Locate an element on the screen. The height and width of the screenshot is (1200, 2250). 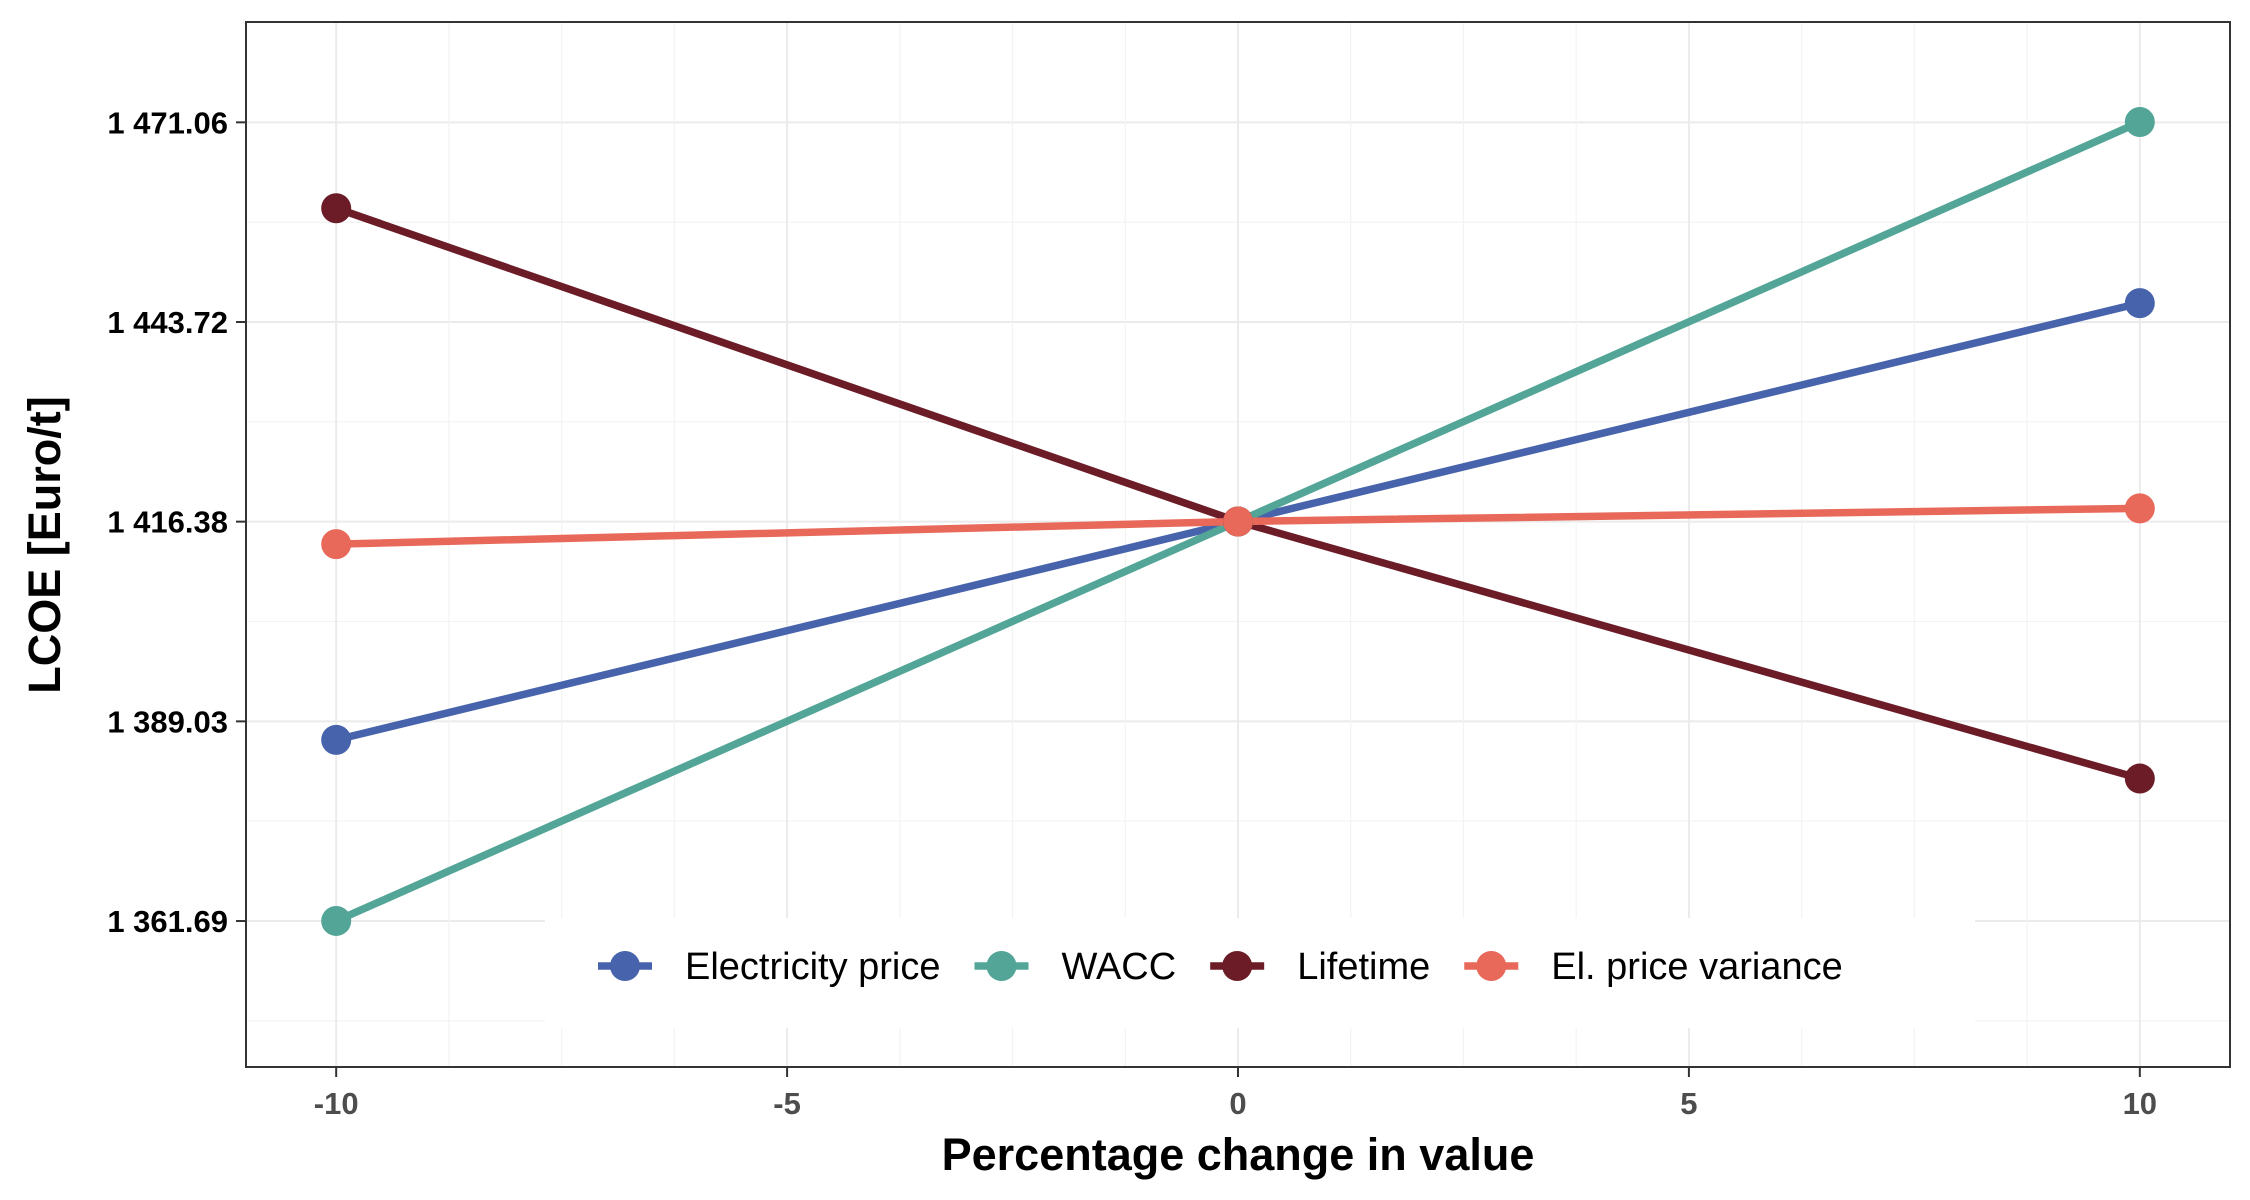
x-tick-label: -10 is located at coordinates (336, 1103).